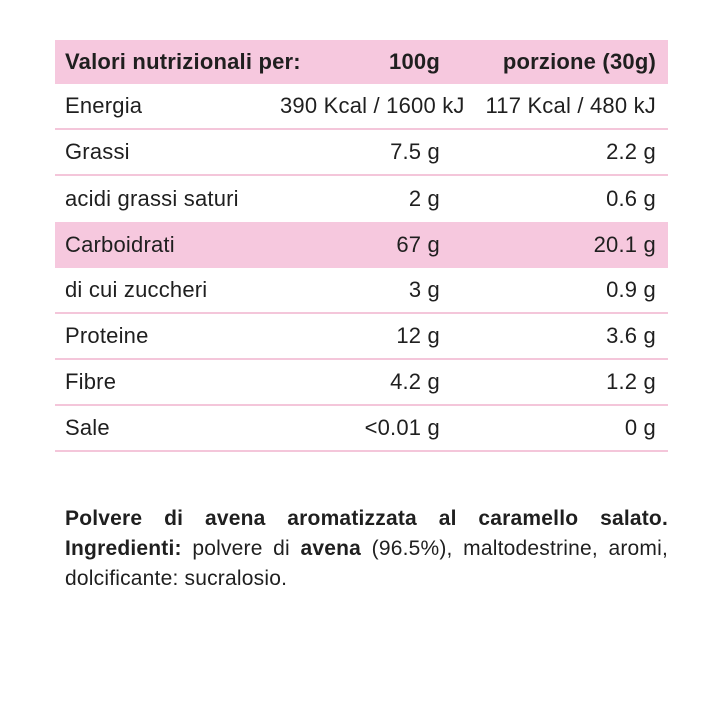  What do you see at coordinates (402, 427) in the screenshot?
I see `row-value-100g: <0.01 g` at bounding box center [402, 427].